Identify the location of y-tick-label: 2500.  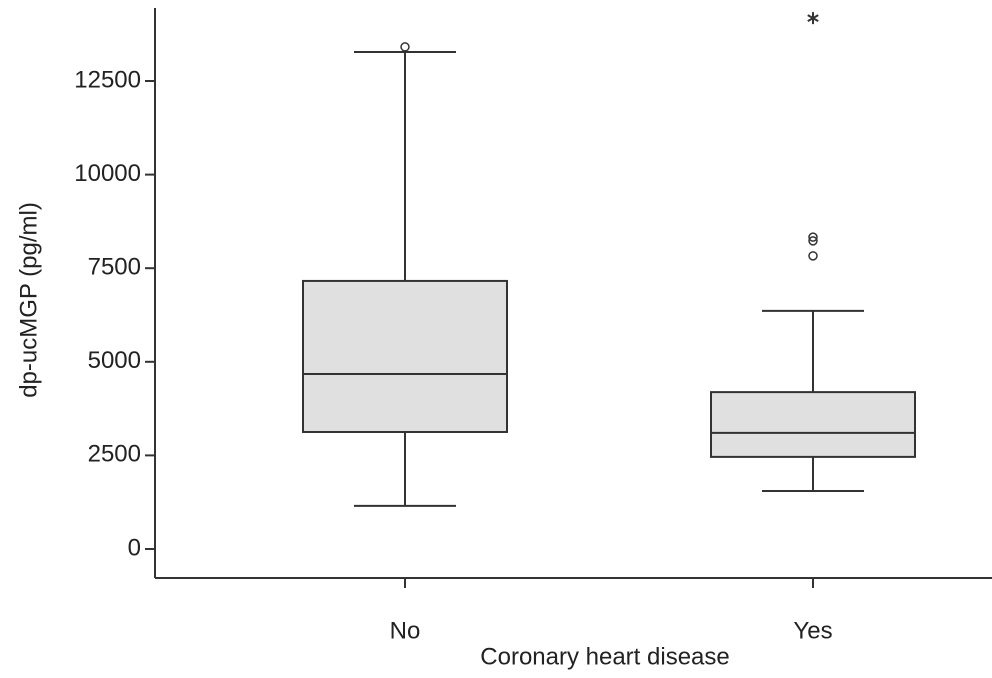
(114, 454).